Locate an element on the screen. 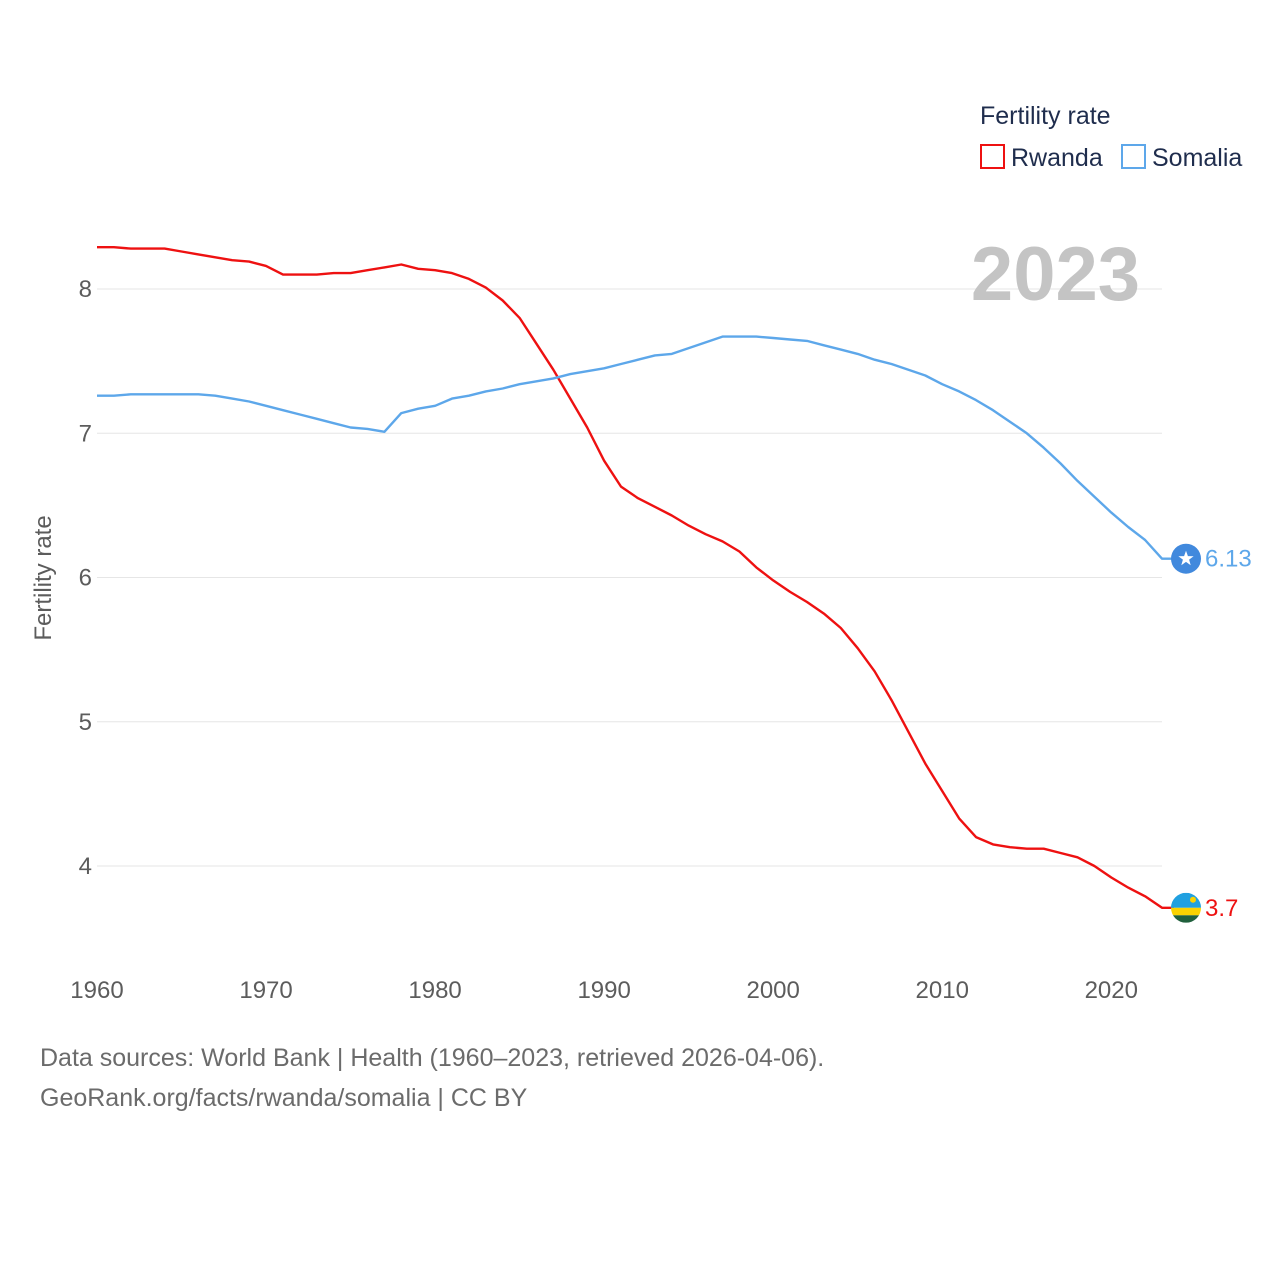  legend-label-rwanda: Rwanda is located at coordinates (1057, 158).